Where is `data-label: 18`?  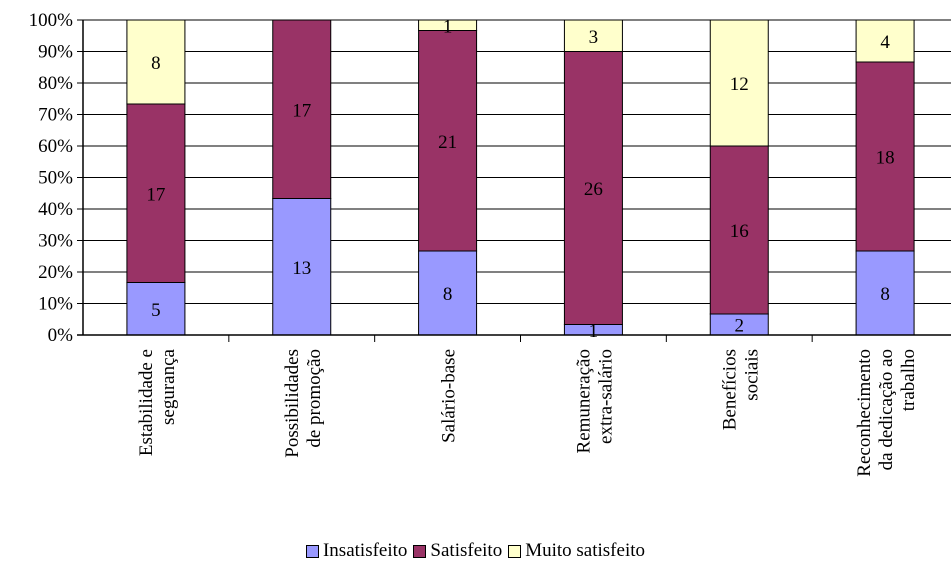
data-label: 18 is located at coordinates (885, 158).